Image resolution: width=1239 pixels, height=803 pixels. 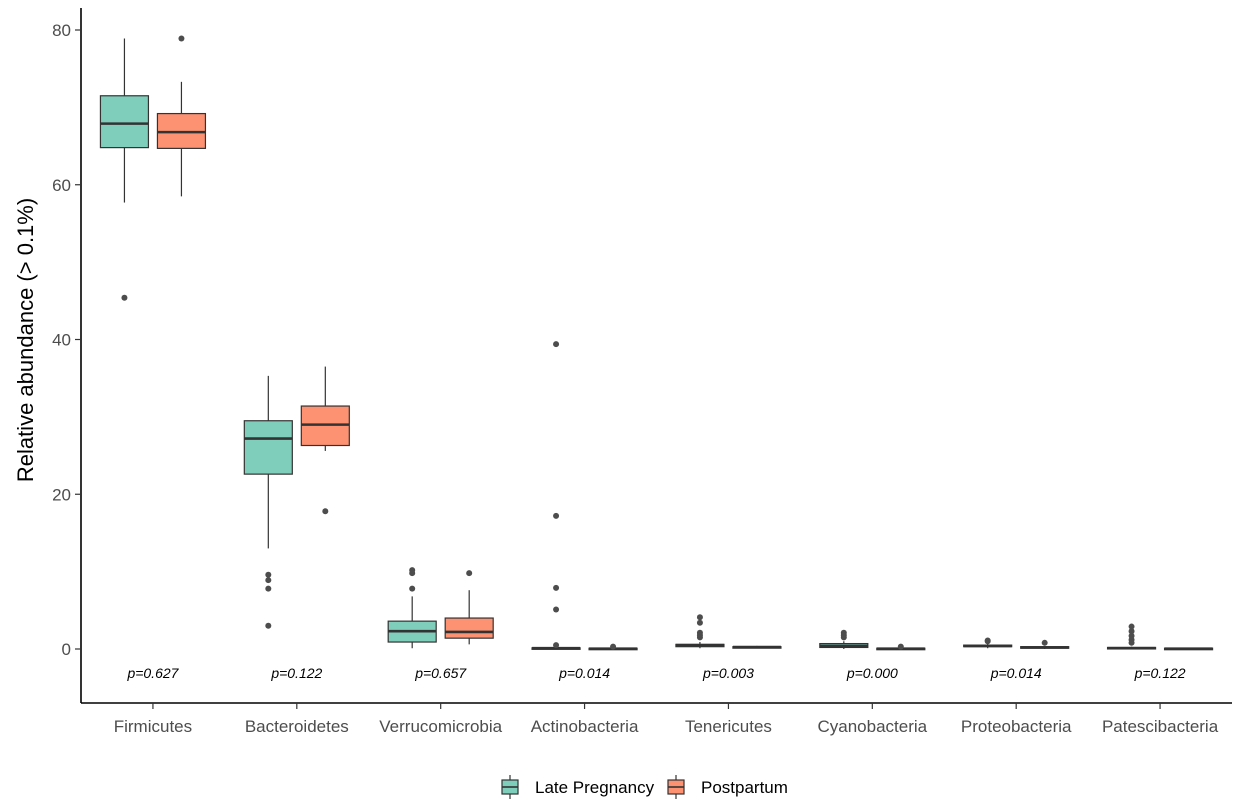 What do you see at coordinates (61, 340) in the screenshot?
I see `y-tick-label: 40` at bounding box center [61, 340].